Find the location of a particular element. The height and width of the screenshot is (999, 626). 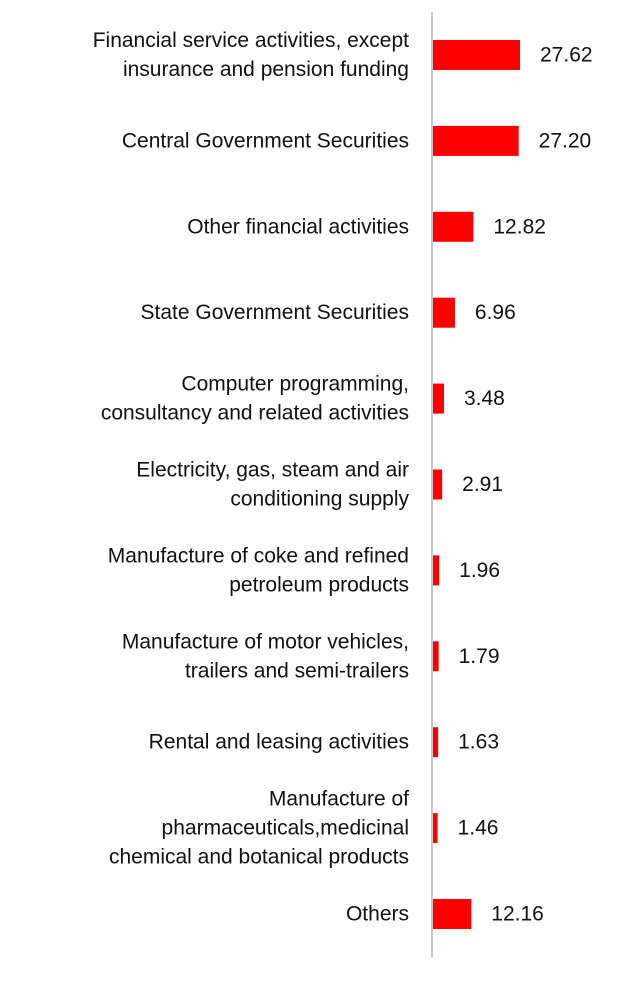

category-label-line: trailers and semi-trailers is located at coordinates (297, 670).